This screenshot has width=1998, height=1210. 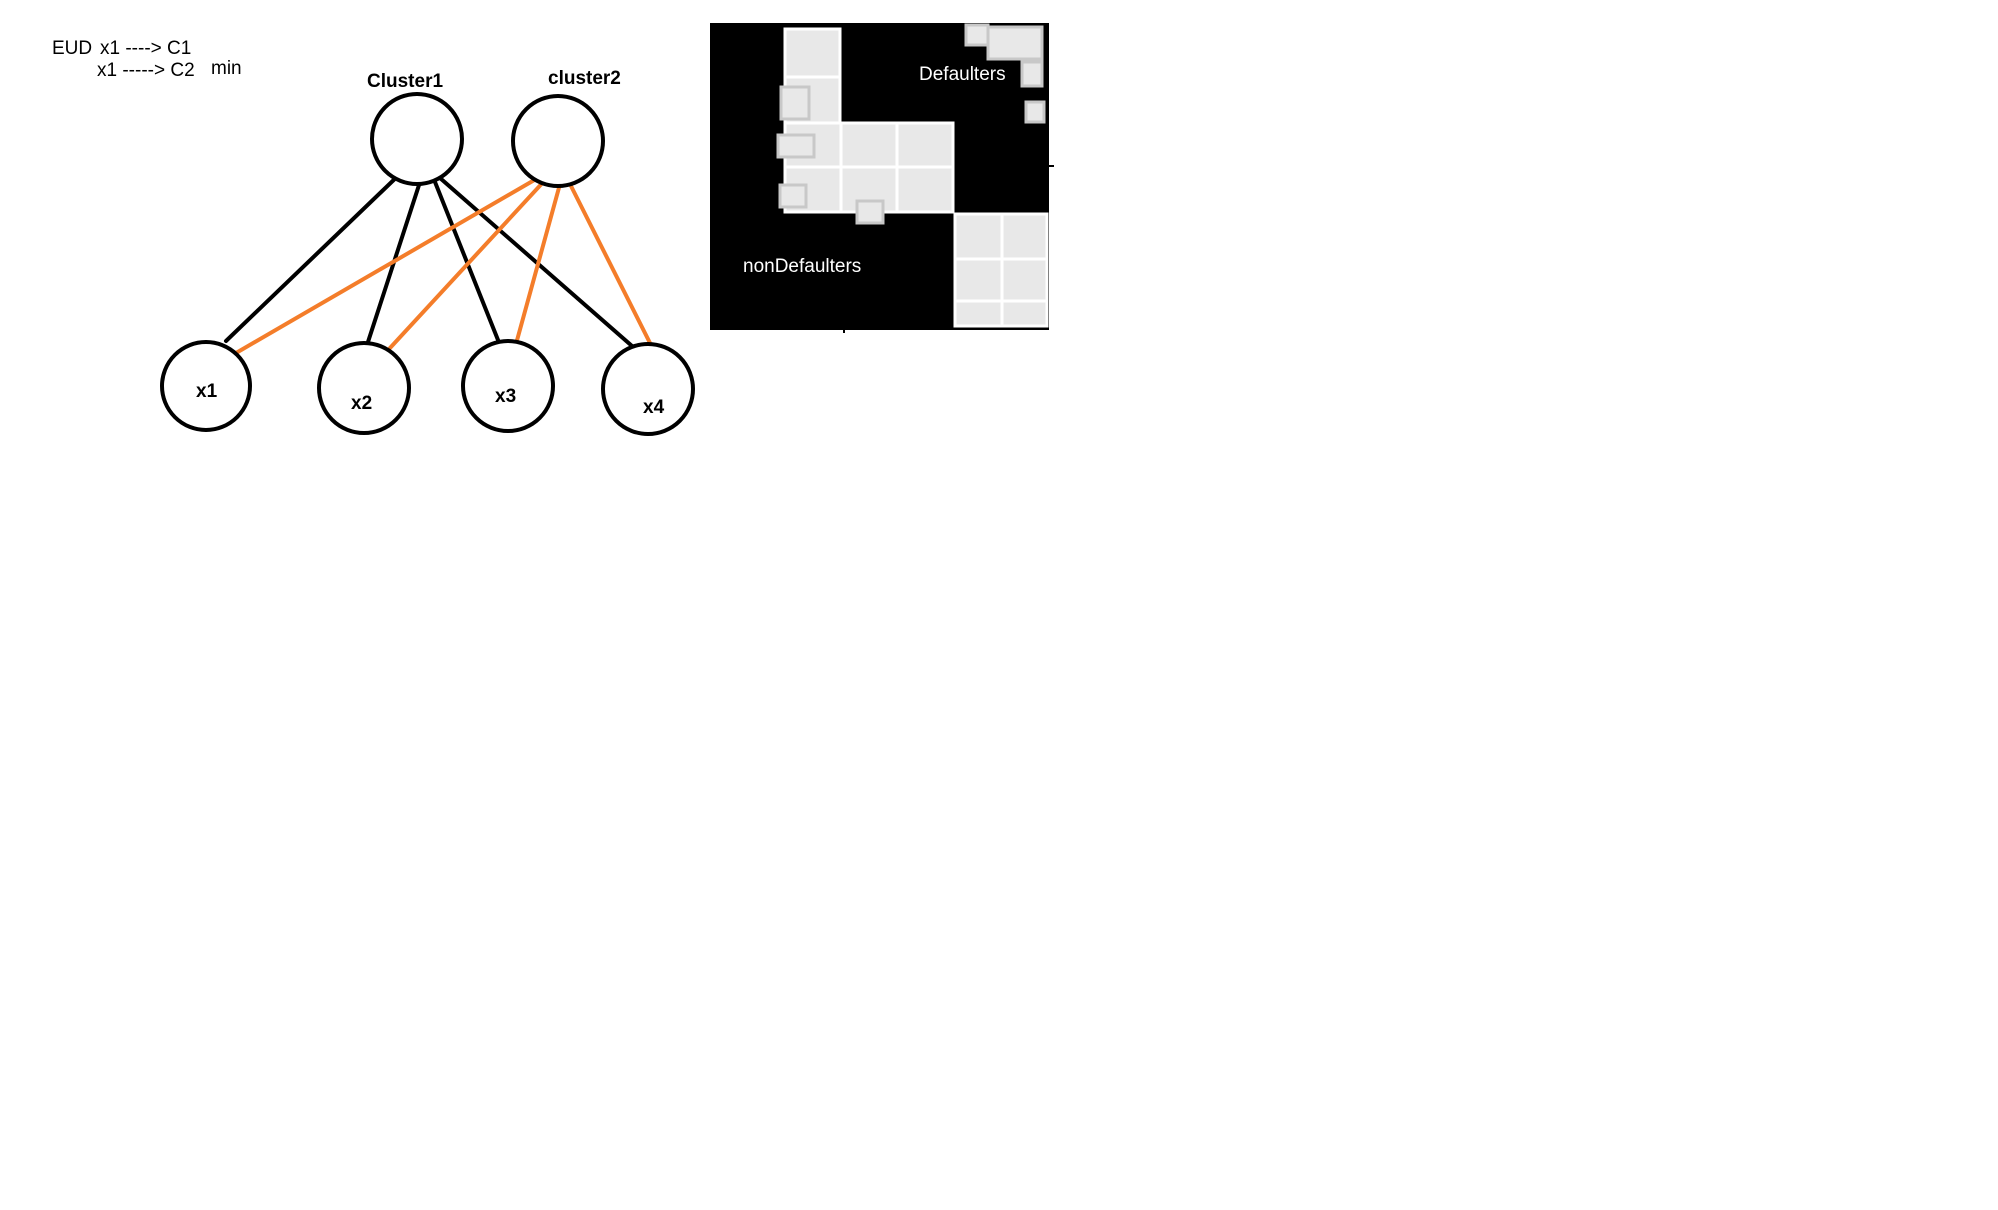 I want to click on edge-cluster2-x2, so click(x=468, y=263).